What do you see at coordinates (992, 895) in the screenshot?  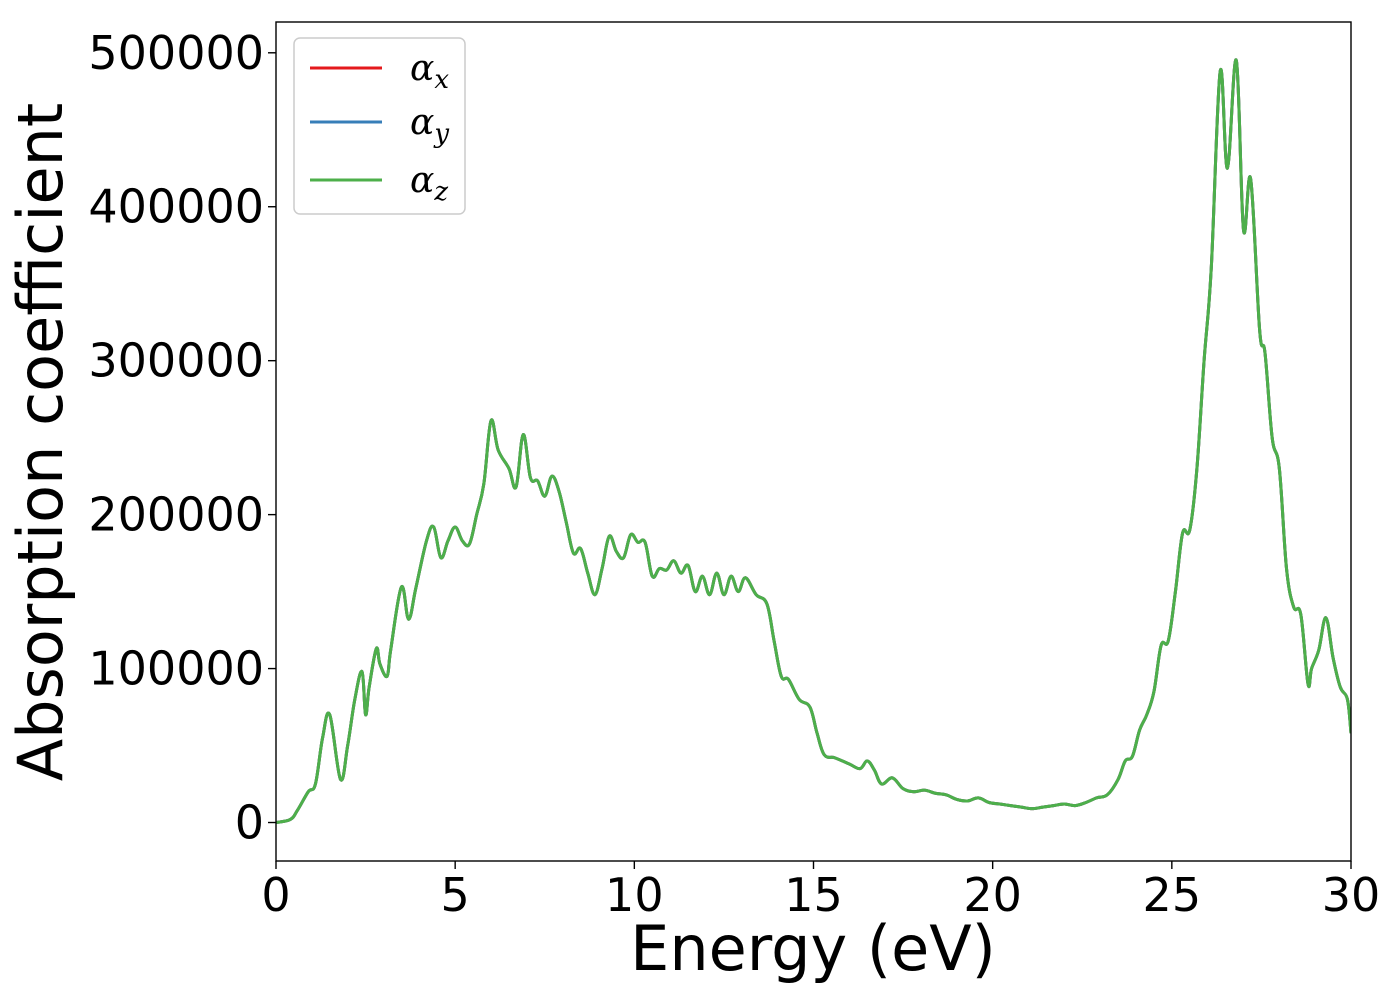 I see `x-tick-label: 20` at bounding box center [992, 895].